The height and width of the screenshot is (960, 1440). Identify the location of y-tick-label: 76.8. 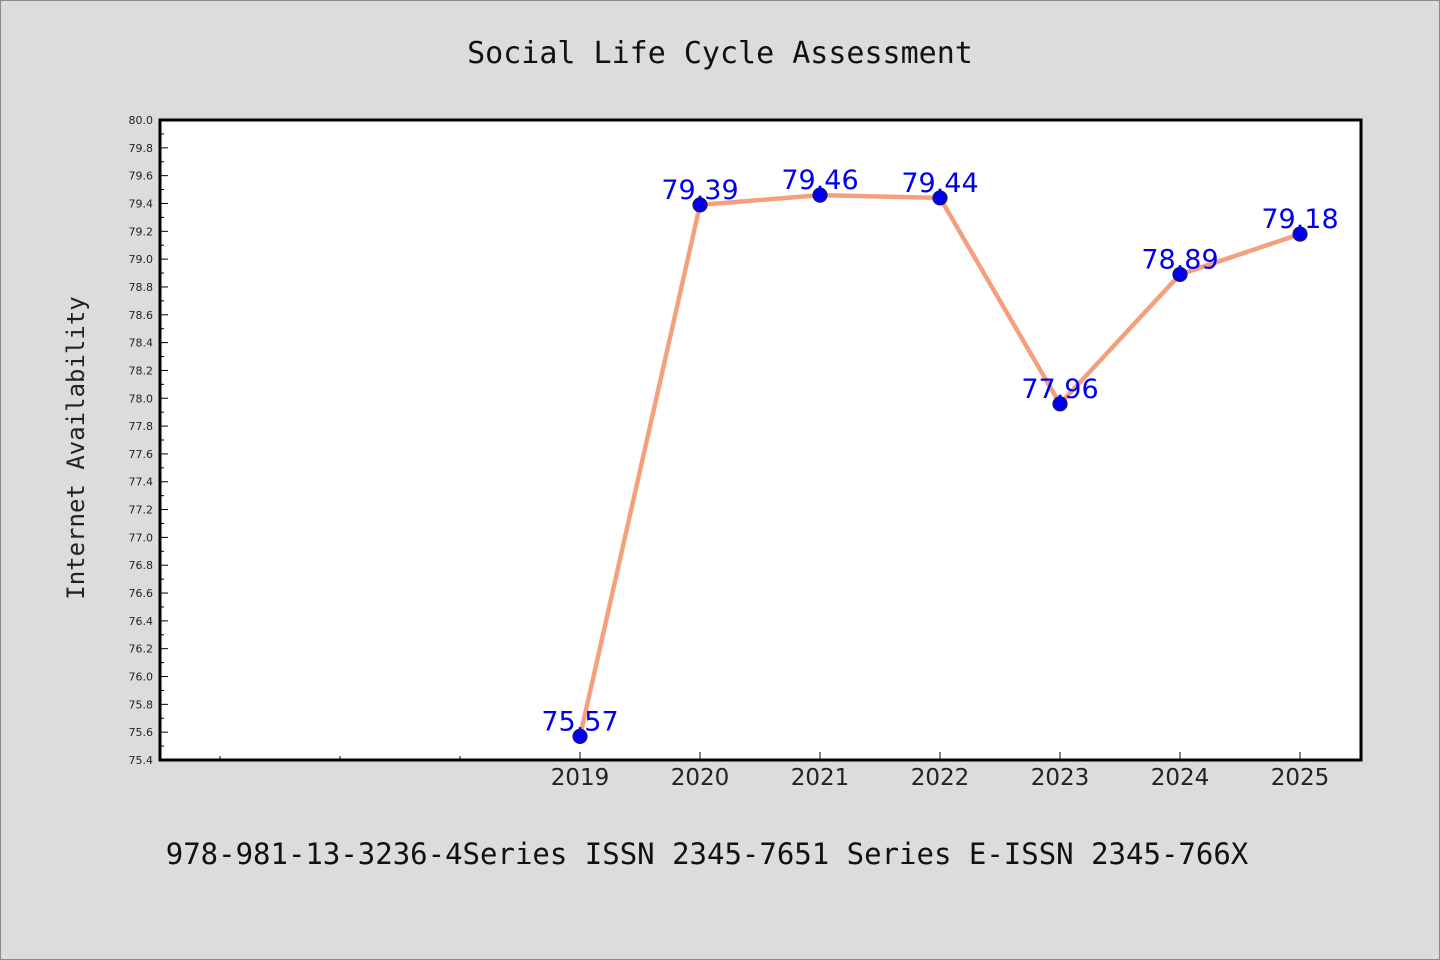
(141, 565).